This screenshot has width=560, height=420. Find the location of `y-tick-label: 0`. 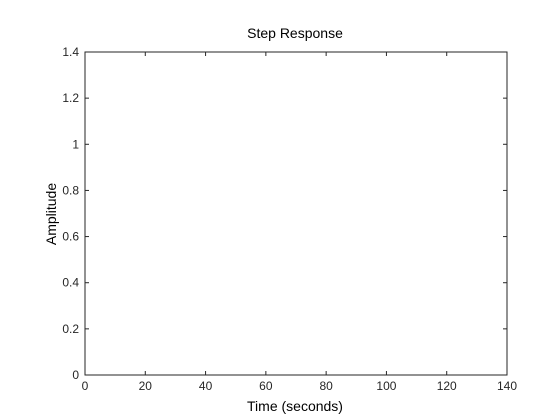

y-tick-label: 0 is located at coordinates (75, 375).